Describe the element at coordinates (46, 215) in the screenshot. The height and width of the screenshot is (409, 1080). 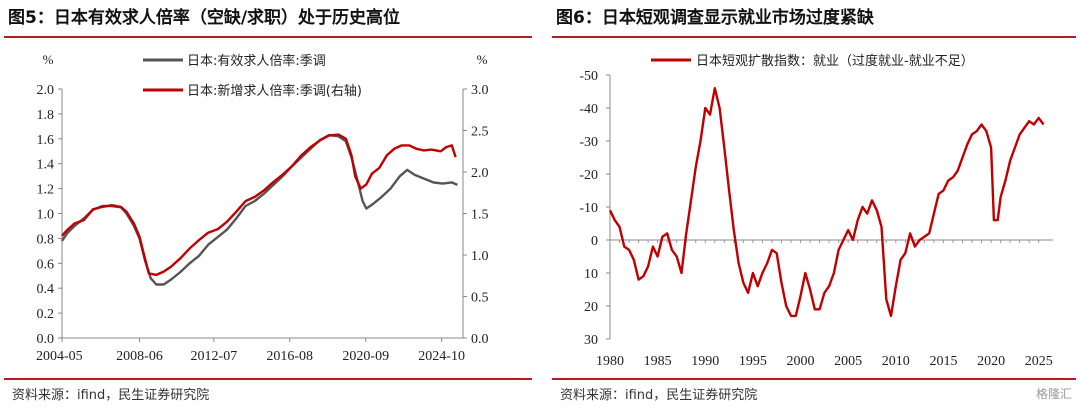
I see `y-tick-label-left: 1.0` at that location.